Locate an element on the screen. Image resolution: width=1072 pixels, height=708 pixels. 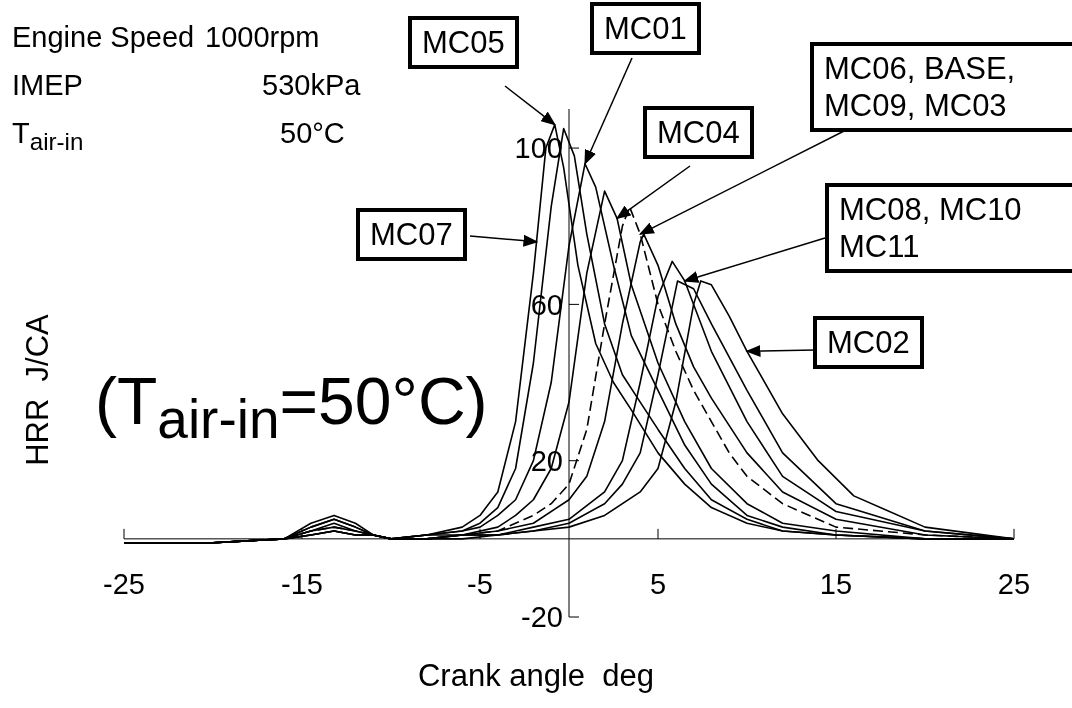
annotation: MC07 is located at coordinates (411, 235).